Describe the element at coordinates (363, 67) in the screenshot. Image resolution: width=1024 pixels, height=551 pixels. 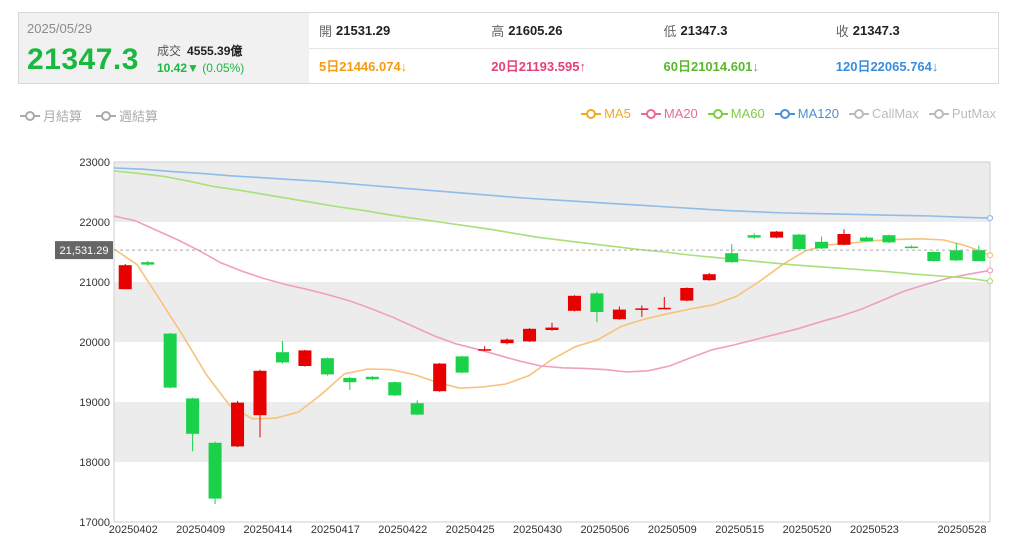
I see `ma5-value: 5日21446.074↓` at that location.